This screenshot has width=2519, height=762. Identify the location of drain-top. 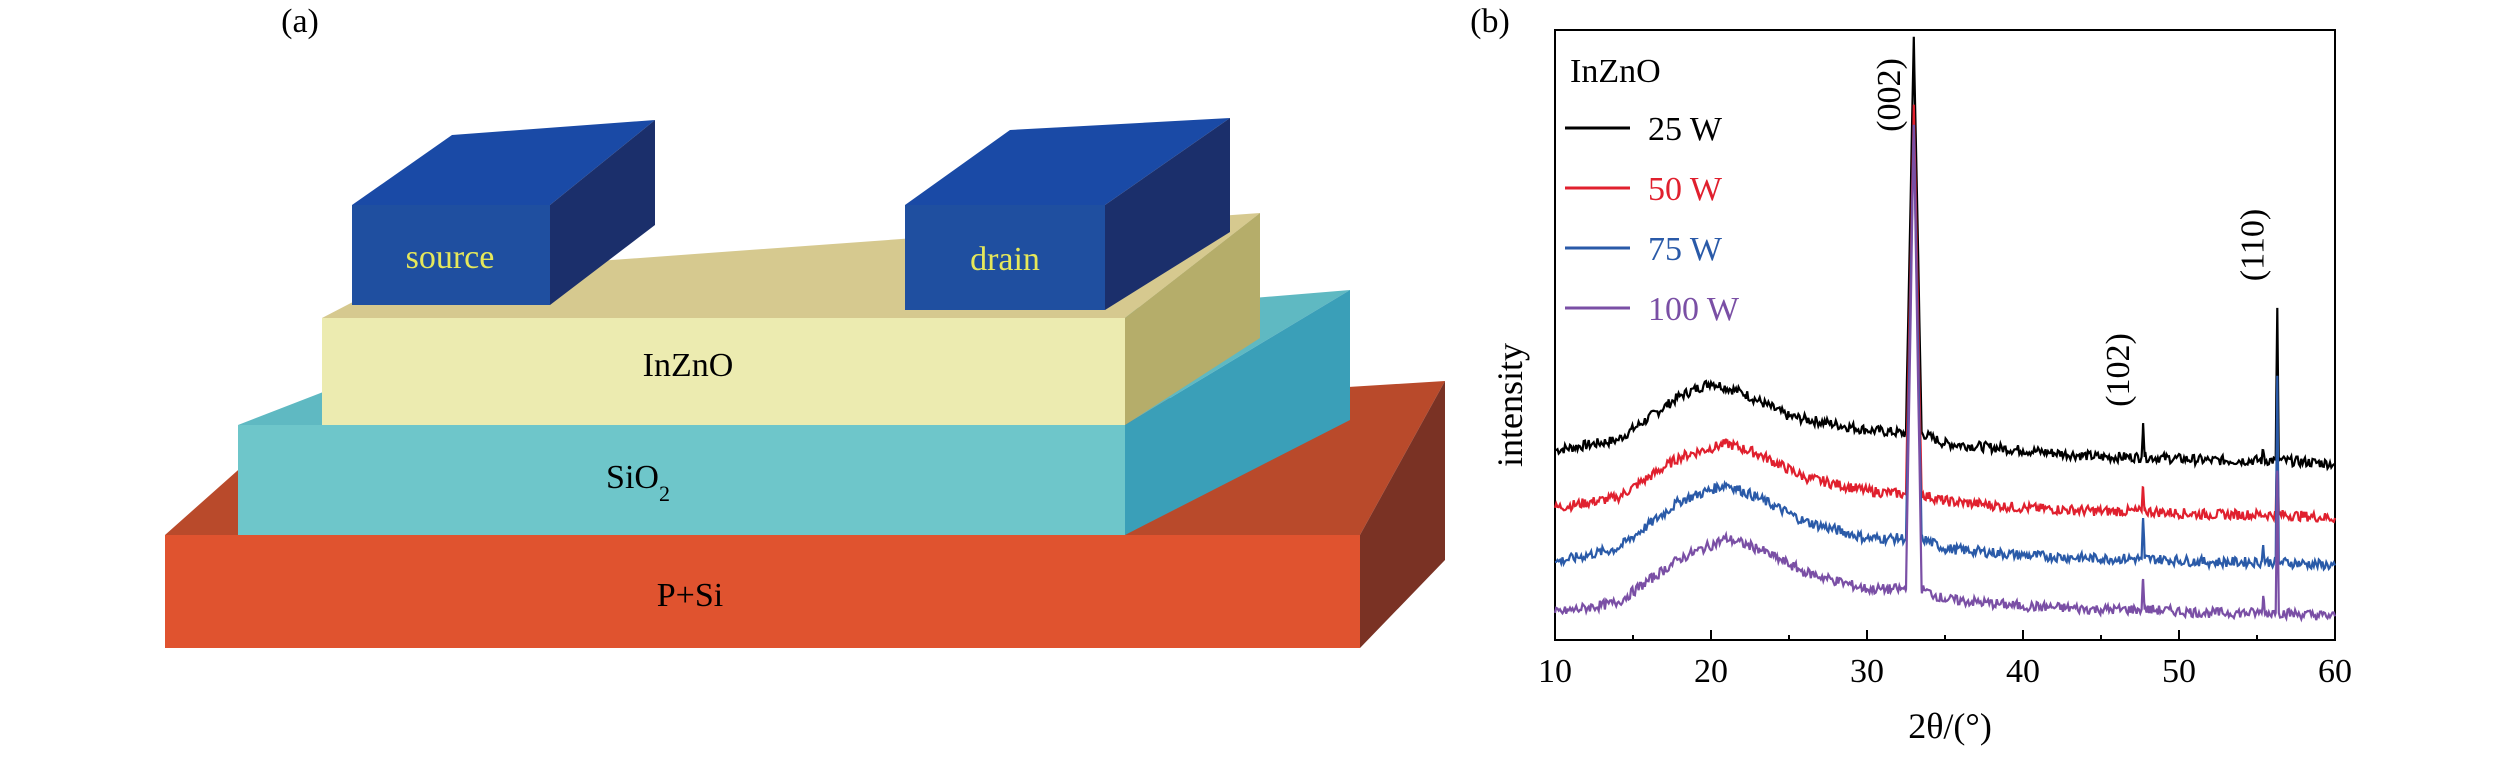
(1067, 161).